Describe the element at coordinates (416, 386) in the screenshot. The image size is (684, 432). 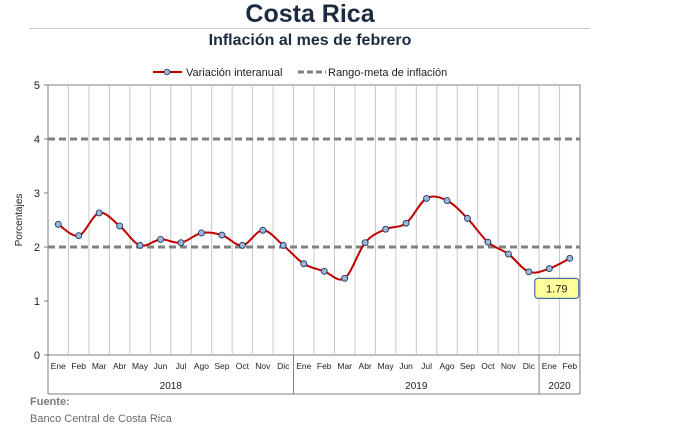
I see `year-label: 2019` at that location.